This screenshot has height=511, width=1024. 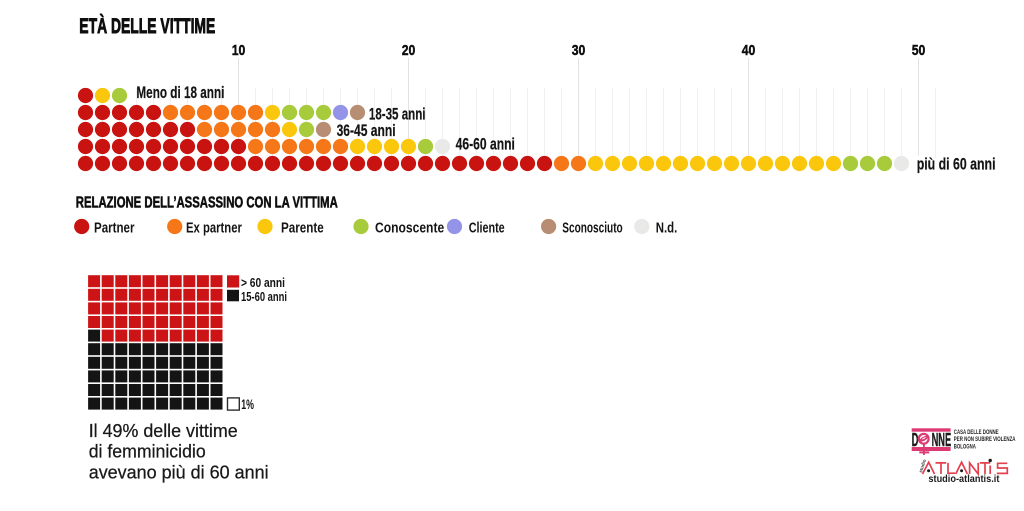 I want to click on svg-text: PER NON SUBIRE VIOLENZA, so click(x=985, y=439).